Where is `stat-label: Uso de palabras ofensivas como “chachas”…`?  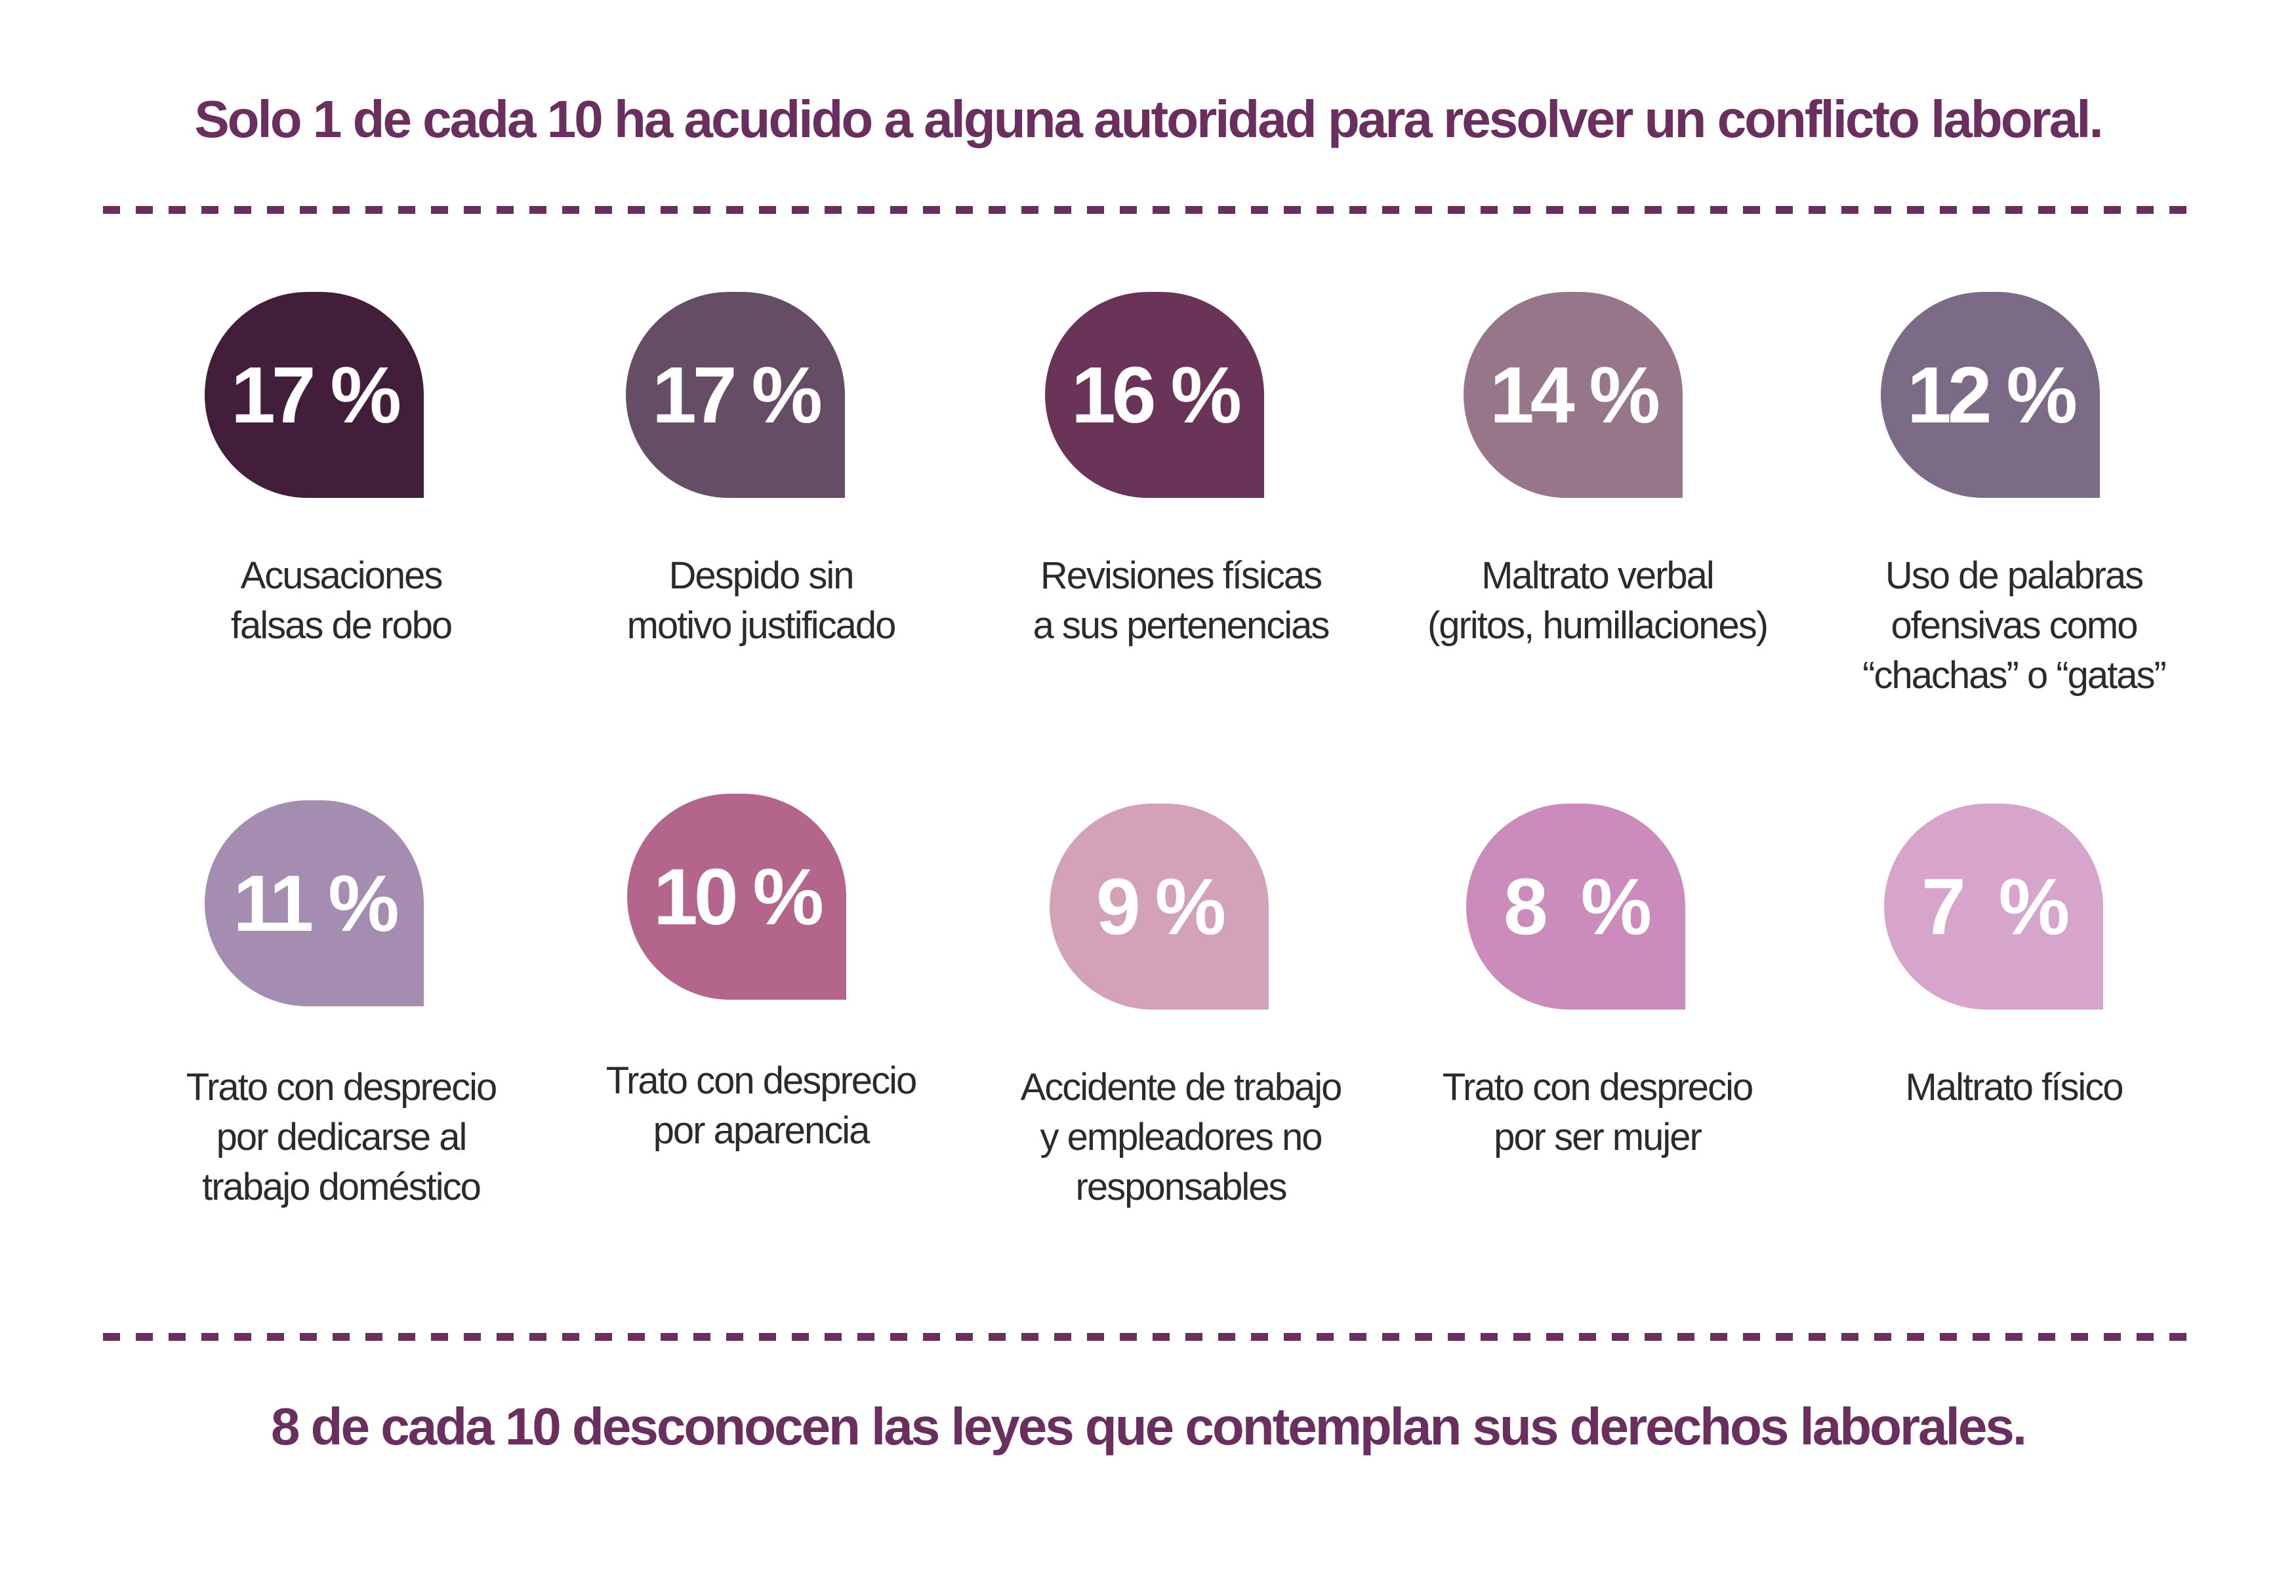
stat-label: Uso de palabras ofensivas como “chachas”… is located at coordinates (2014, 626).